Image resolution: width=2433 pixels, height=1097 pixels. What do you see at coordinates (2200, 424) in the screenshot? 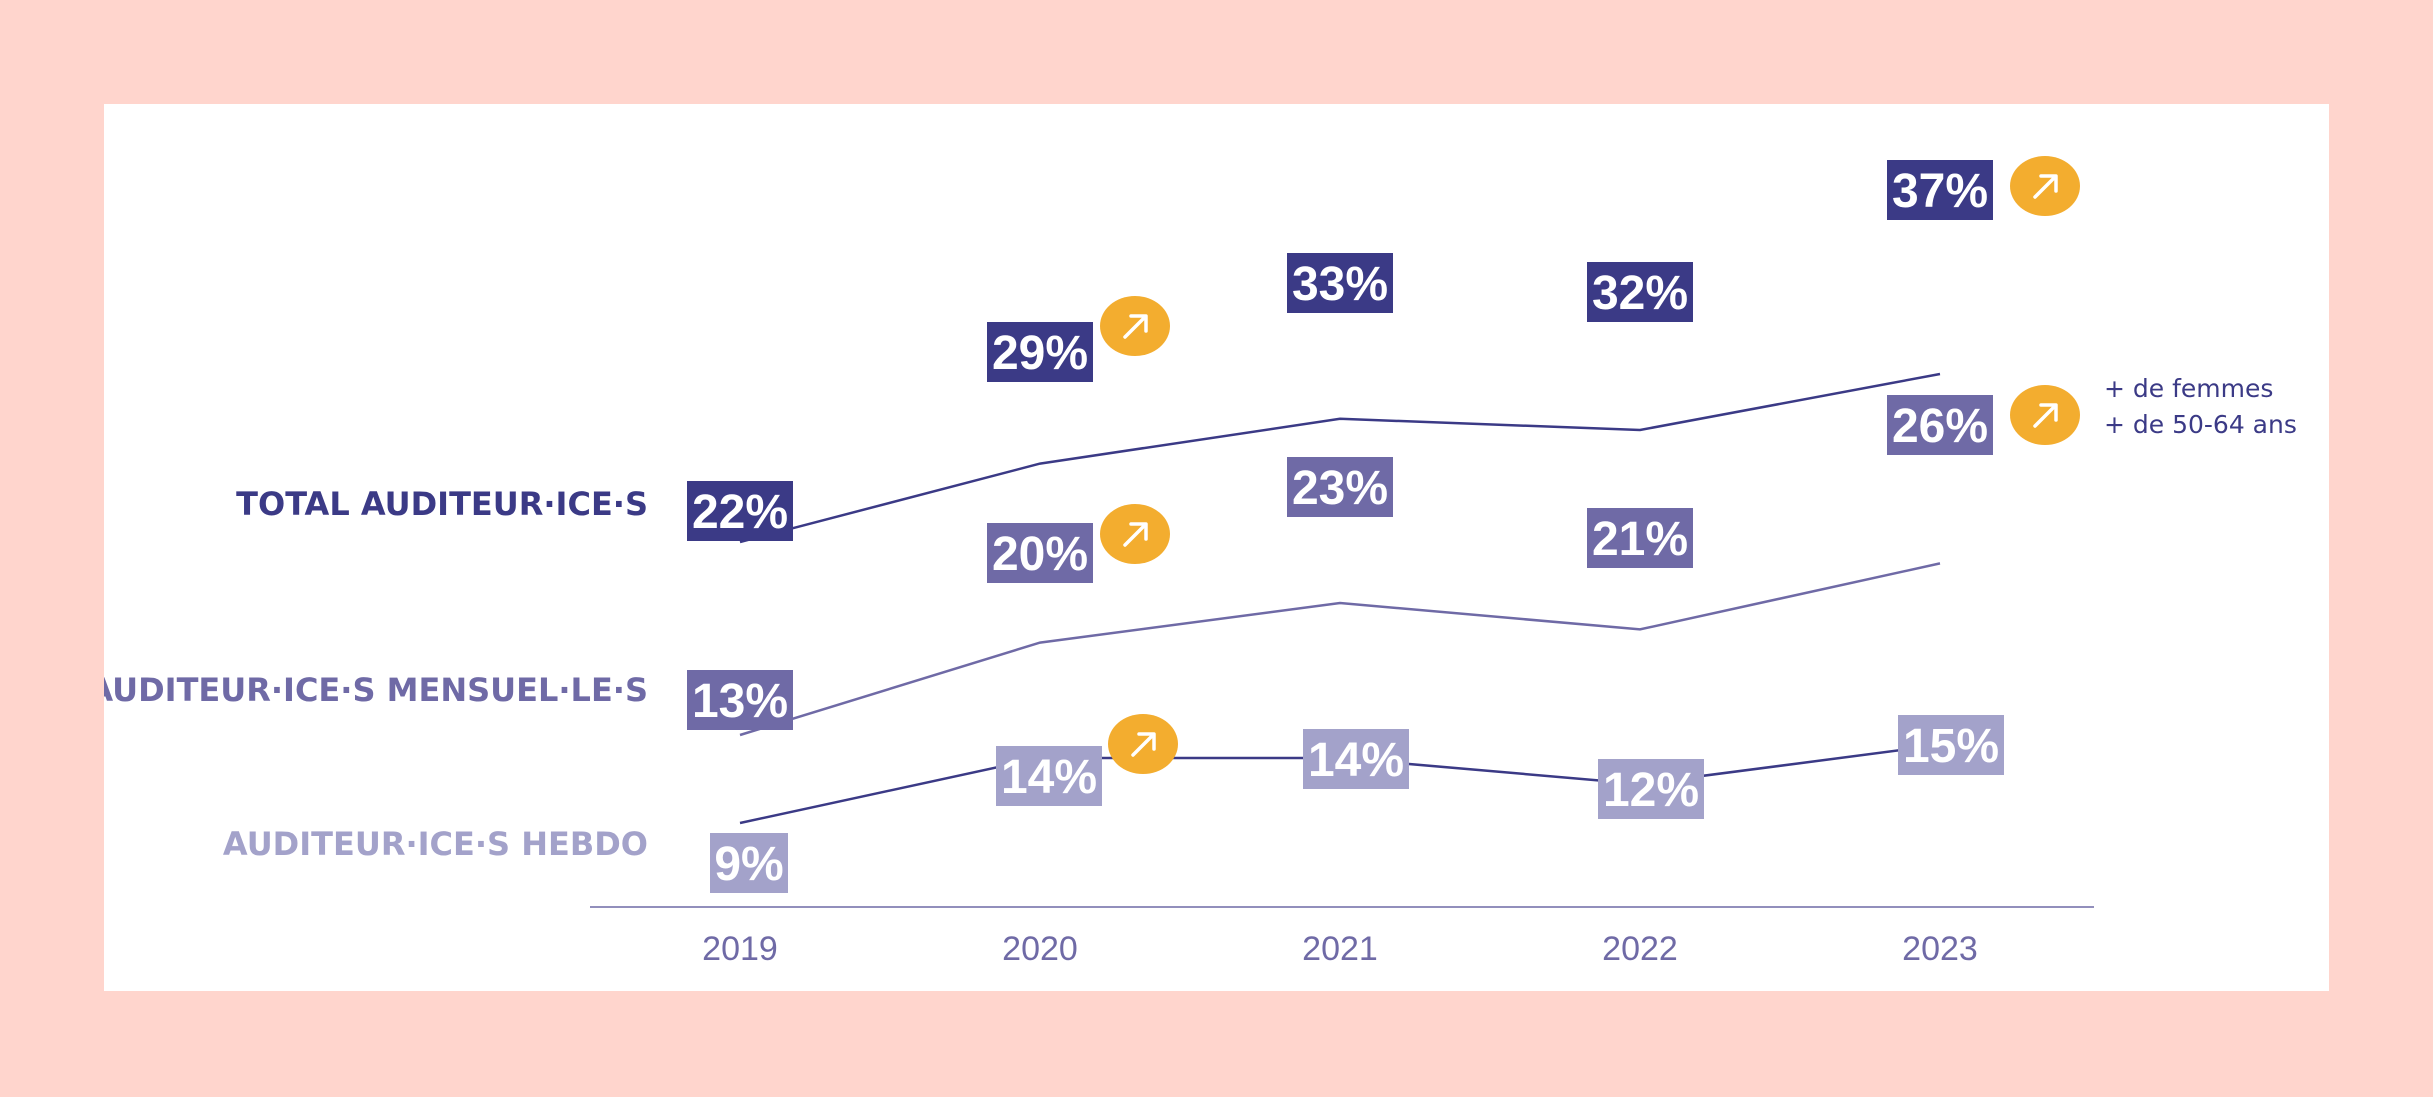
I see `annotation-line-2: + de 50-64 ans` at bounding box center [2200, 424].